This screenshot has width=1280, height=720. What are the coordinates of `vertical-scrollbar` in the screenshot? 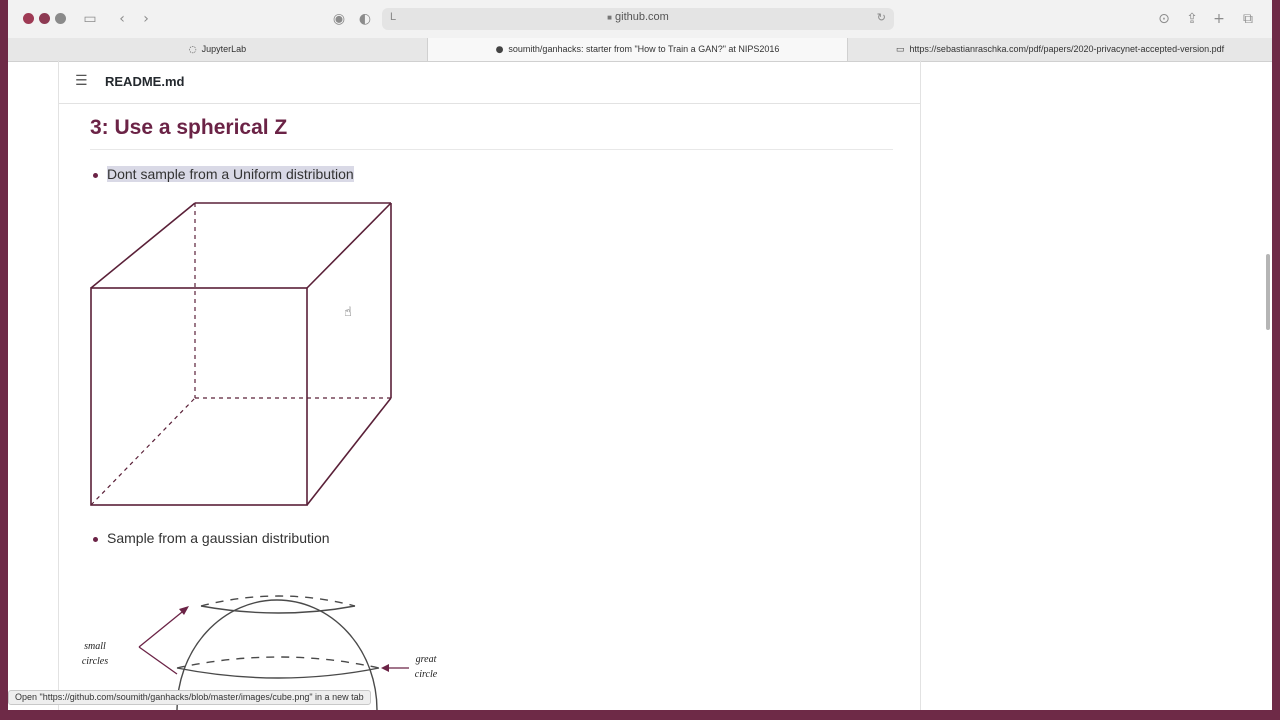 It's located at (1268, 292).